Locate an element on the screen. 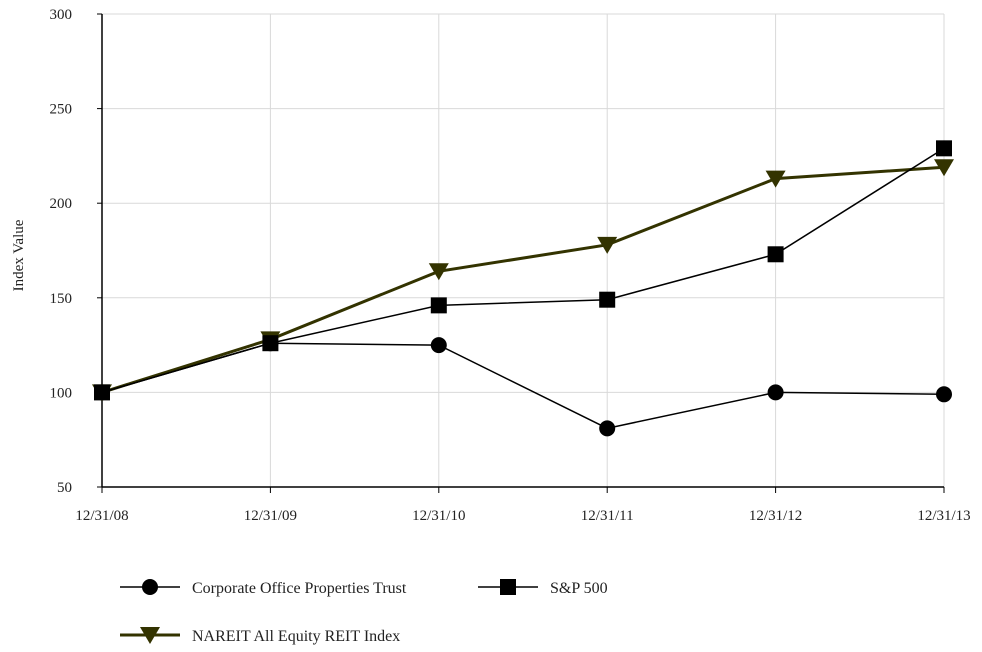  legend-label: S&P 500 is located at coordinates (579, 588).